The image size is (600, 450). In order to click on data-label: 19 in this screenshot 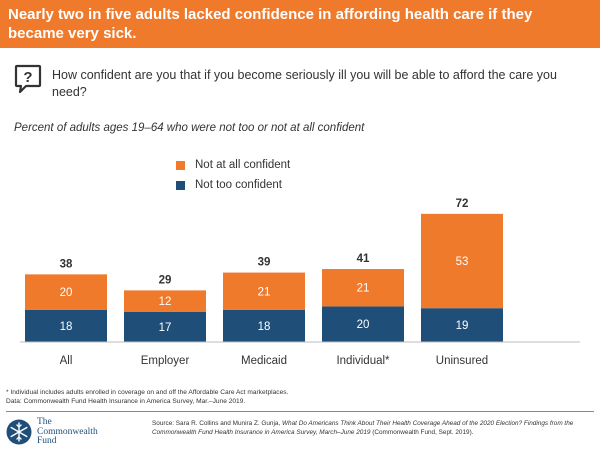, I will do `click(462, 326)`.